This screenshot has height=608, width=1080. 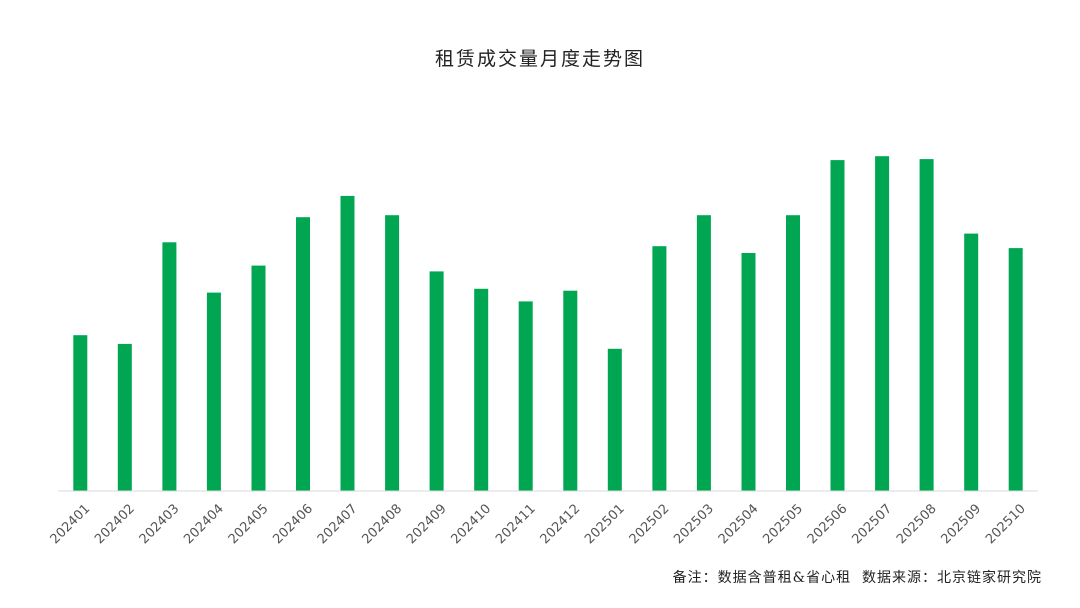 I want to click on x-tick-label-202508: 202508, so click(x=917, y=524).